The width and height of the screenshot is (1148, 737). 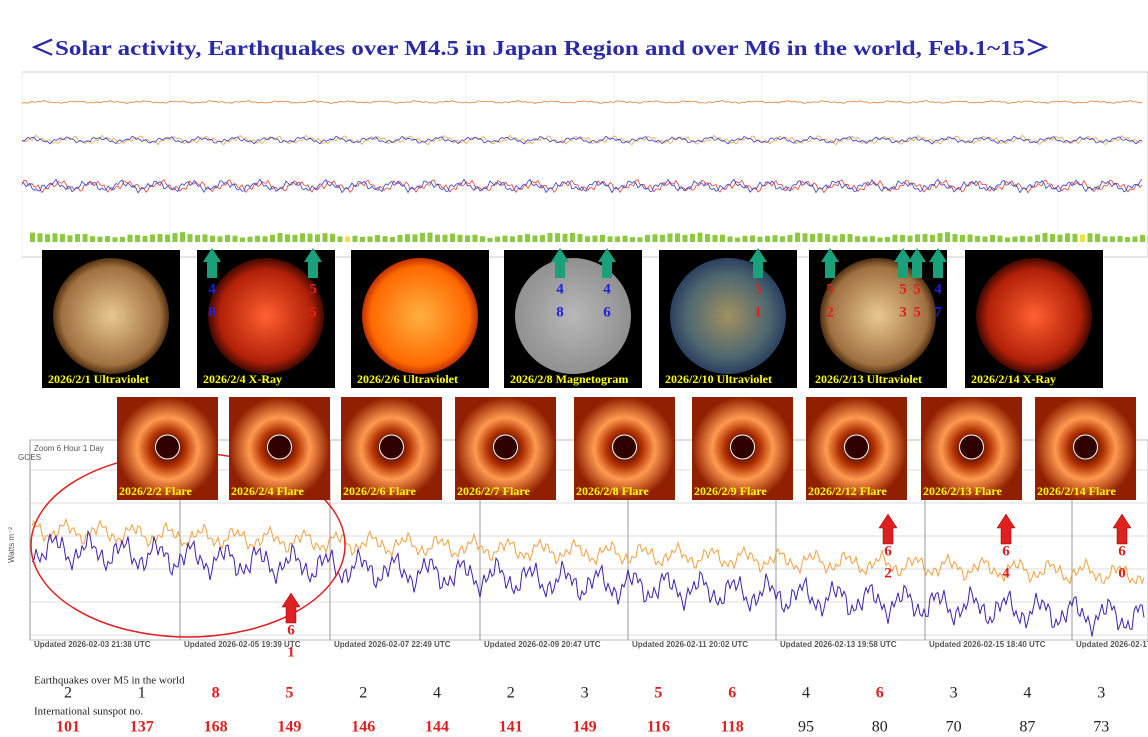 I want to click on sunspot-count: 116, so click(x=658, y=727).